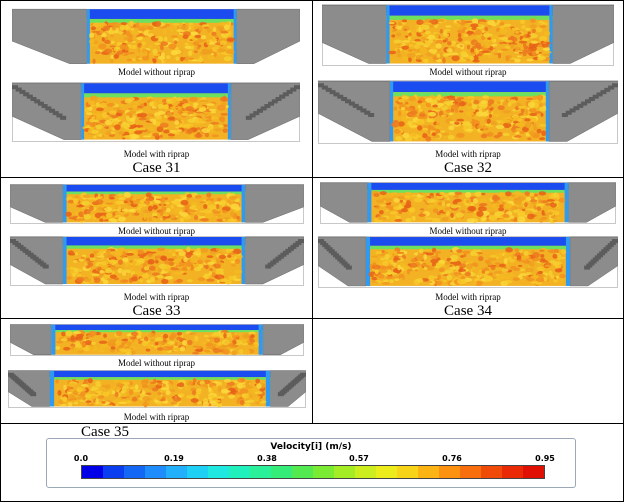 This screenshot has width=624, height=502. I want to click on case-31-without-riprap-image, so click(156, 37).